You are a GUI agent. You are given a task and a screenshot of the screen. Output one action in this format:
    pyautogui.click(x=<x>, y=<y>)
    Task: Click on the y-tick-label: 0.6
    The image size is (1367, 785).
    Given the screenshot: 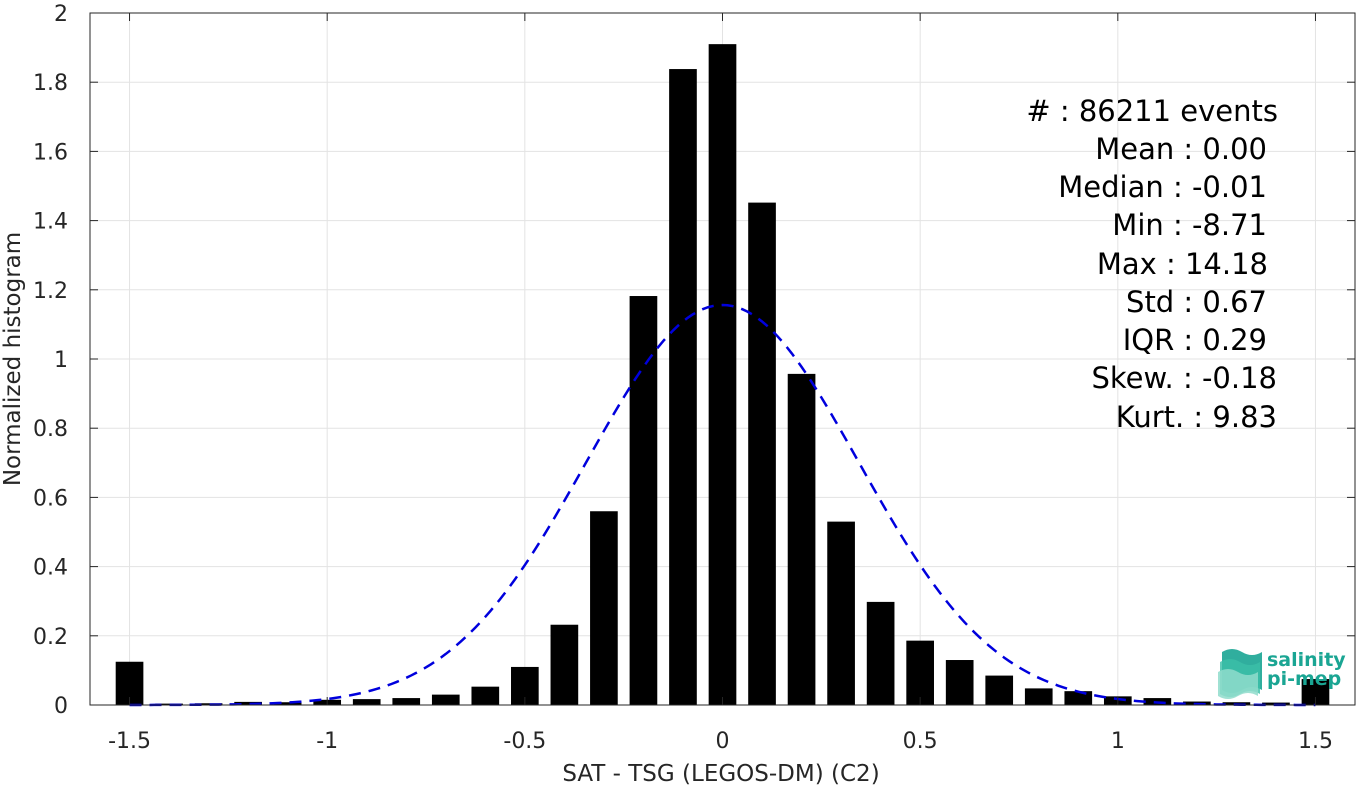 What is the action you would take?
    pyautogui.click(x=50, y=498)
    